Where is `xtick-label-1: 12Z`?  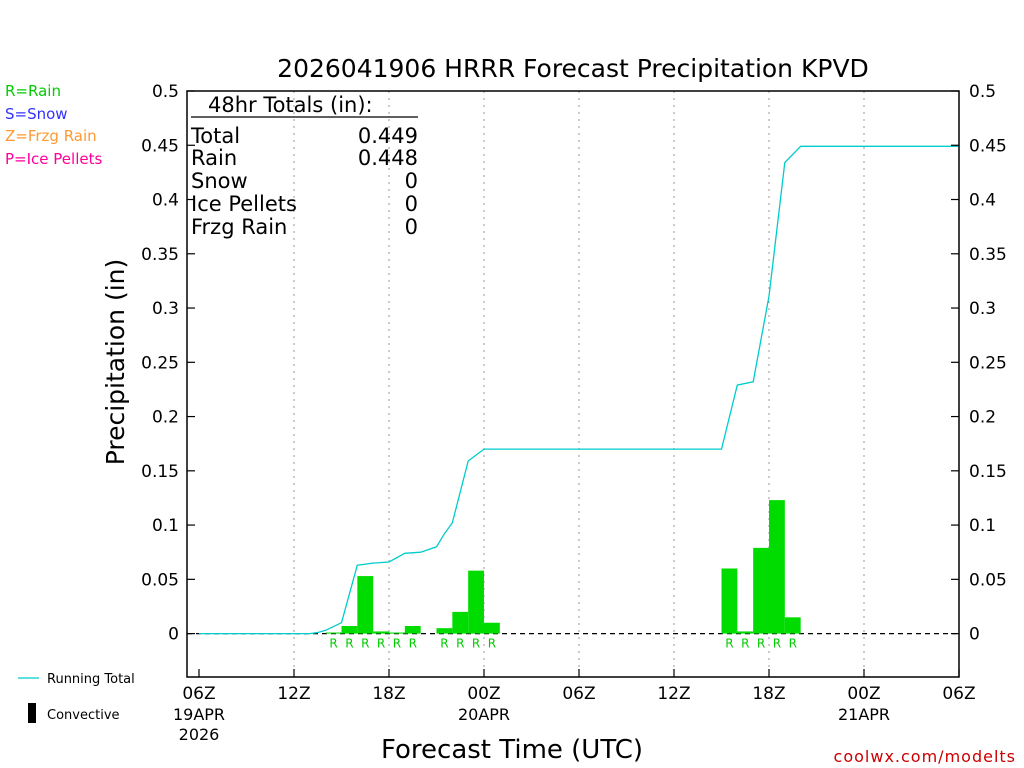
xtick-label-1: 12Z is located at coordinates (293, 694).